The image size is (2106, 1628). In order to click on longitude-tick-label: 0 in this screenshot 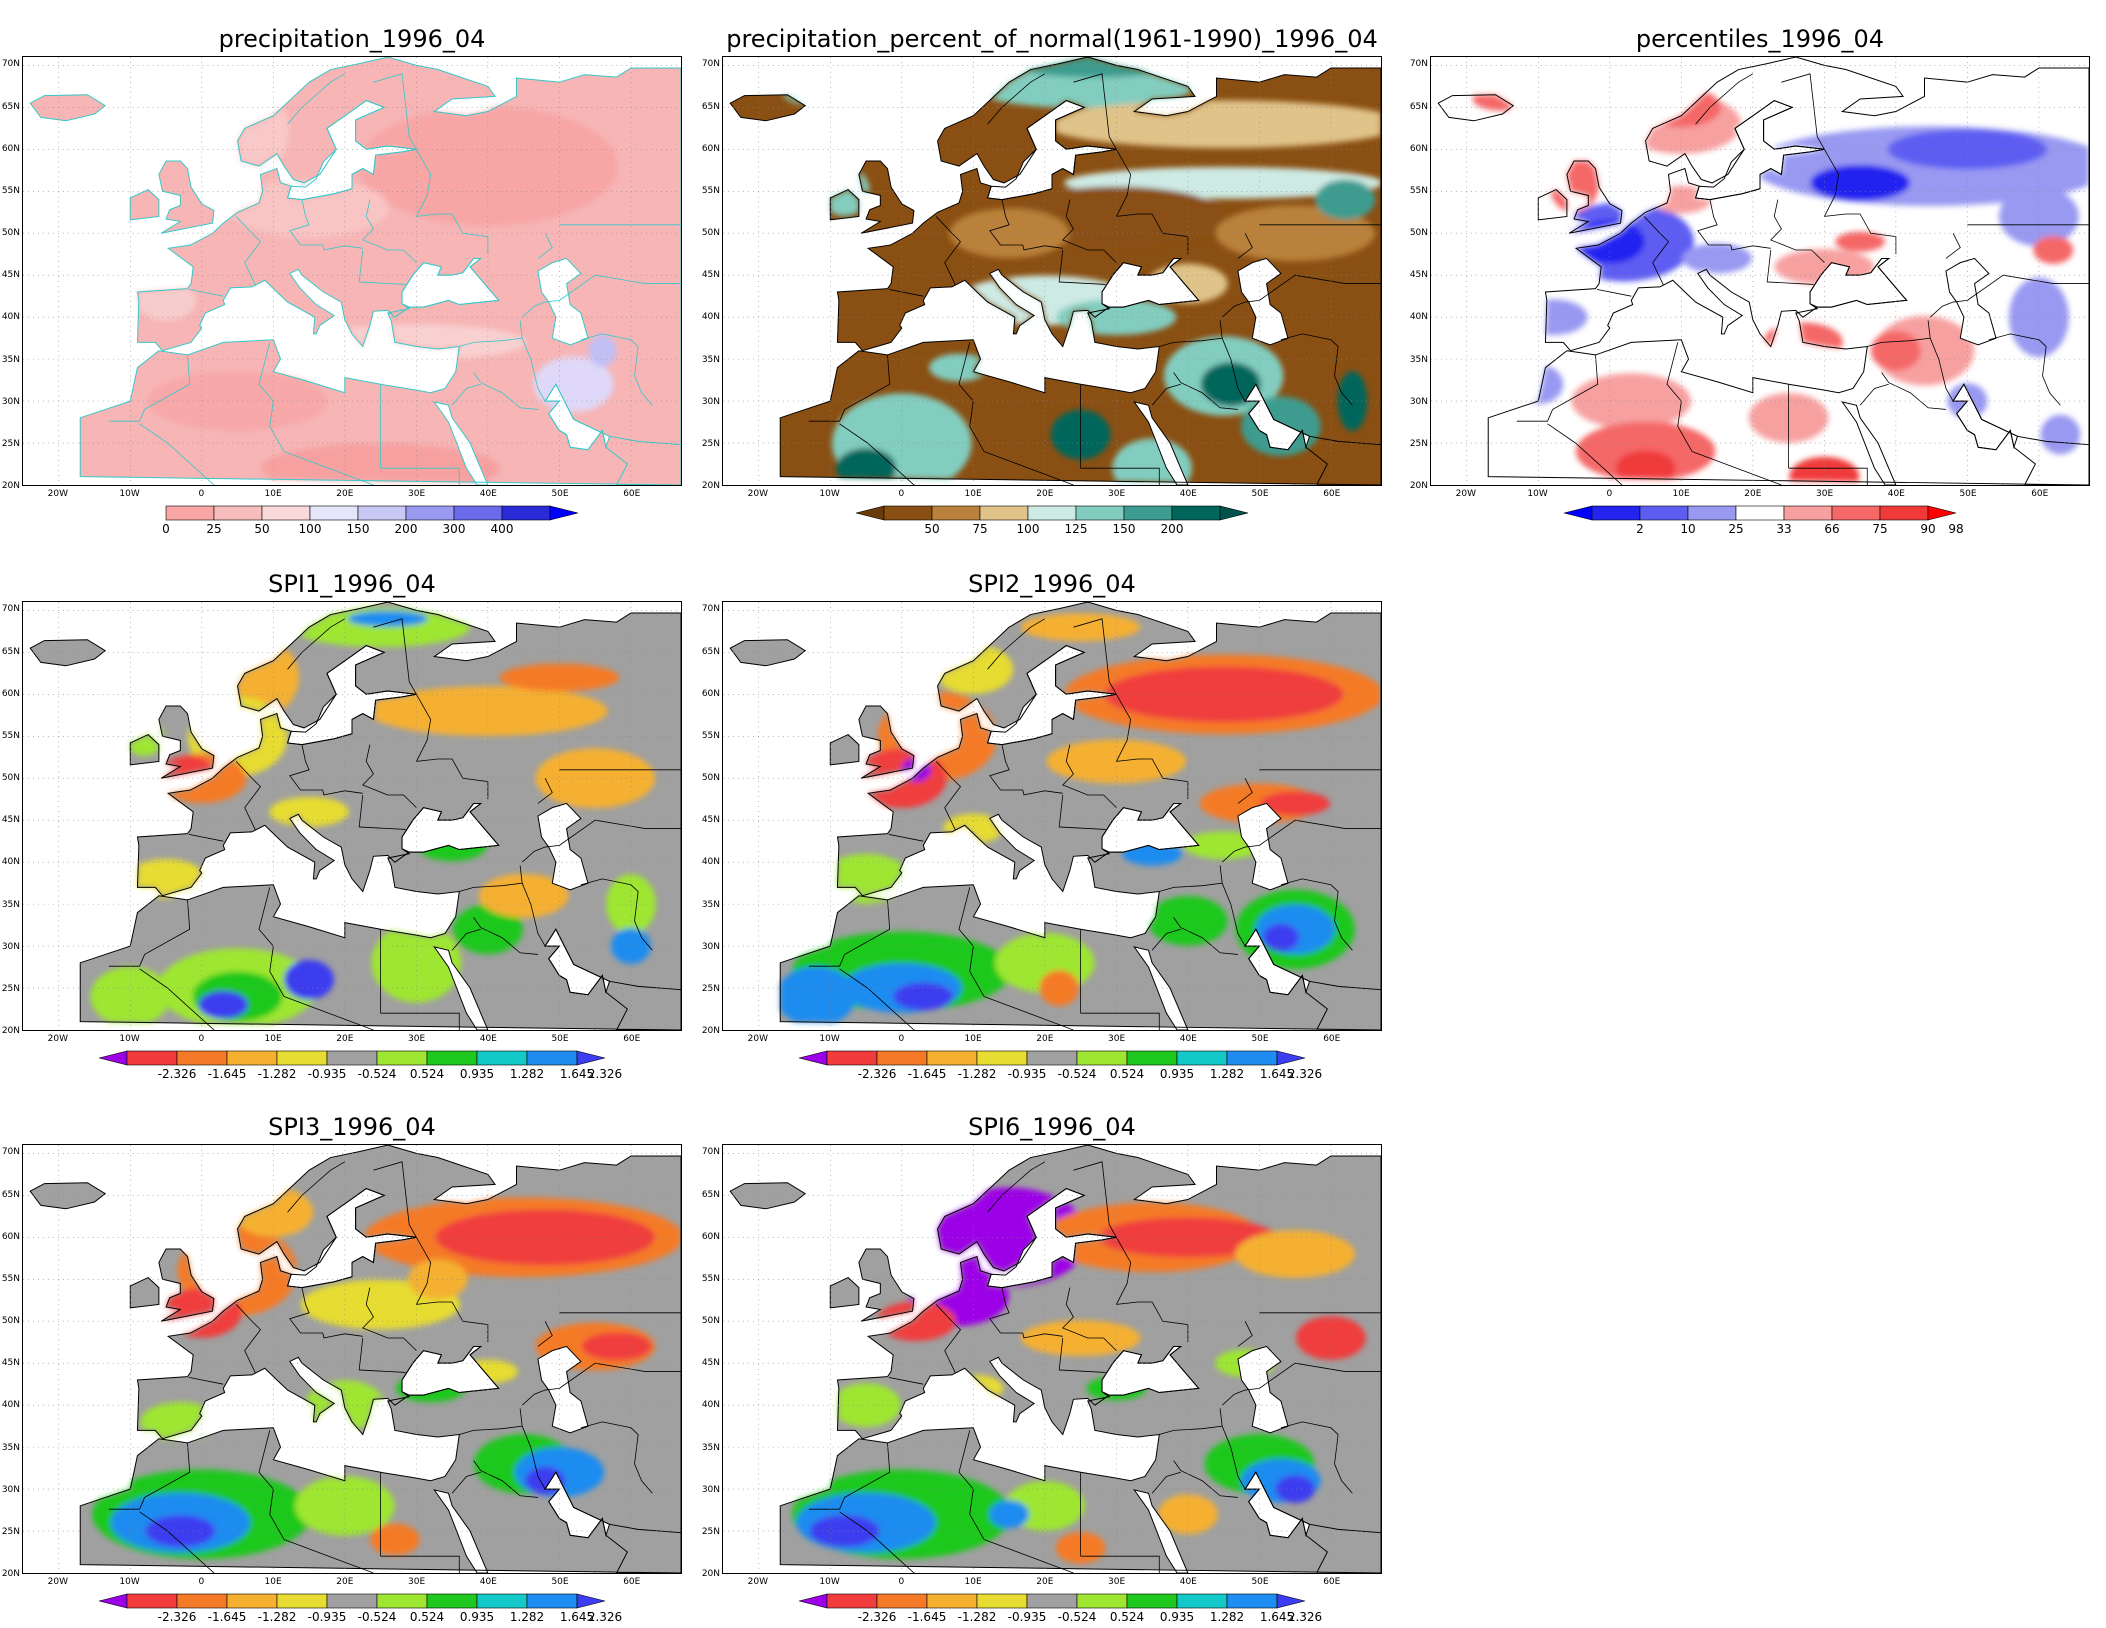, I will do `click(901, 494)`.